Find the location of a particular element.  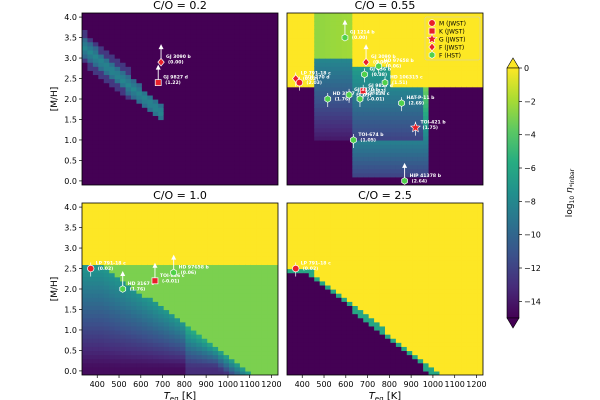

y-tick-label: 4.0 is located at coordinates (70, 17).